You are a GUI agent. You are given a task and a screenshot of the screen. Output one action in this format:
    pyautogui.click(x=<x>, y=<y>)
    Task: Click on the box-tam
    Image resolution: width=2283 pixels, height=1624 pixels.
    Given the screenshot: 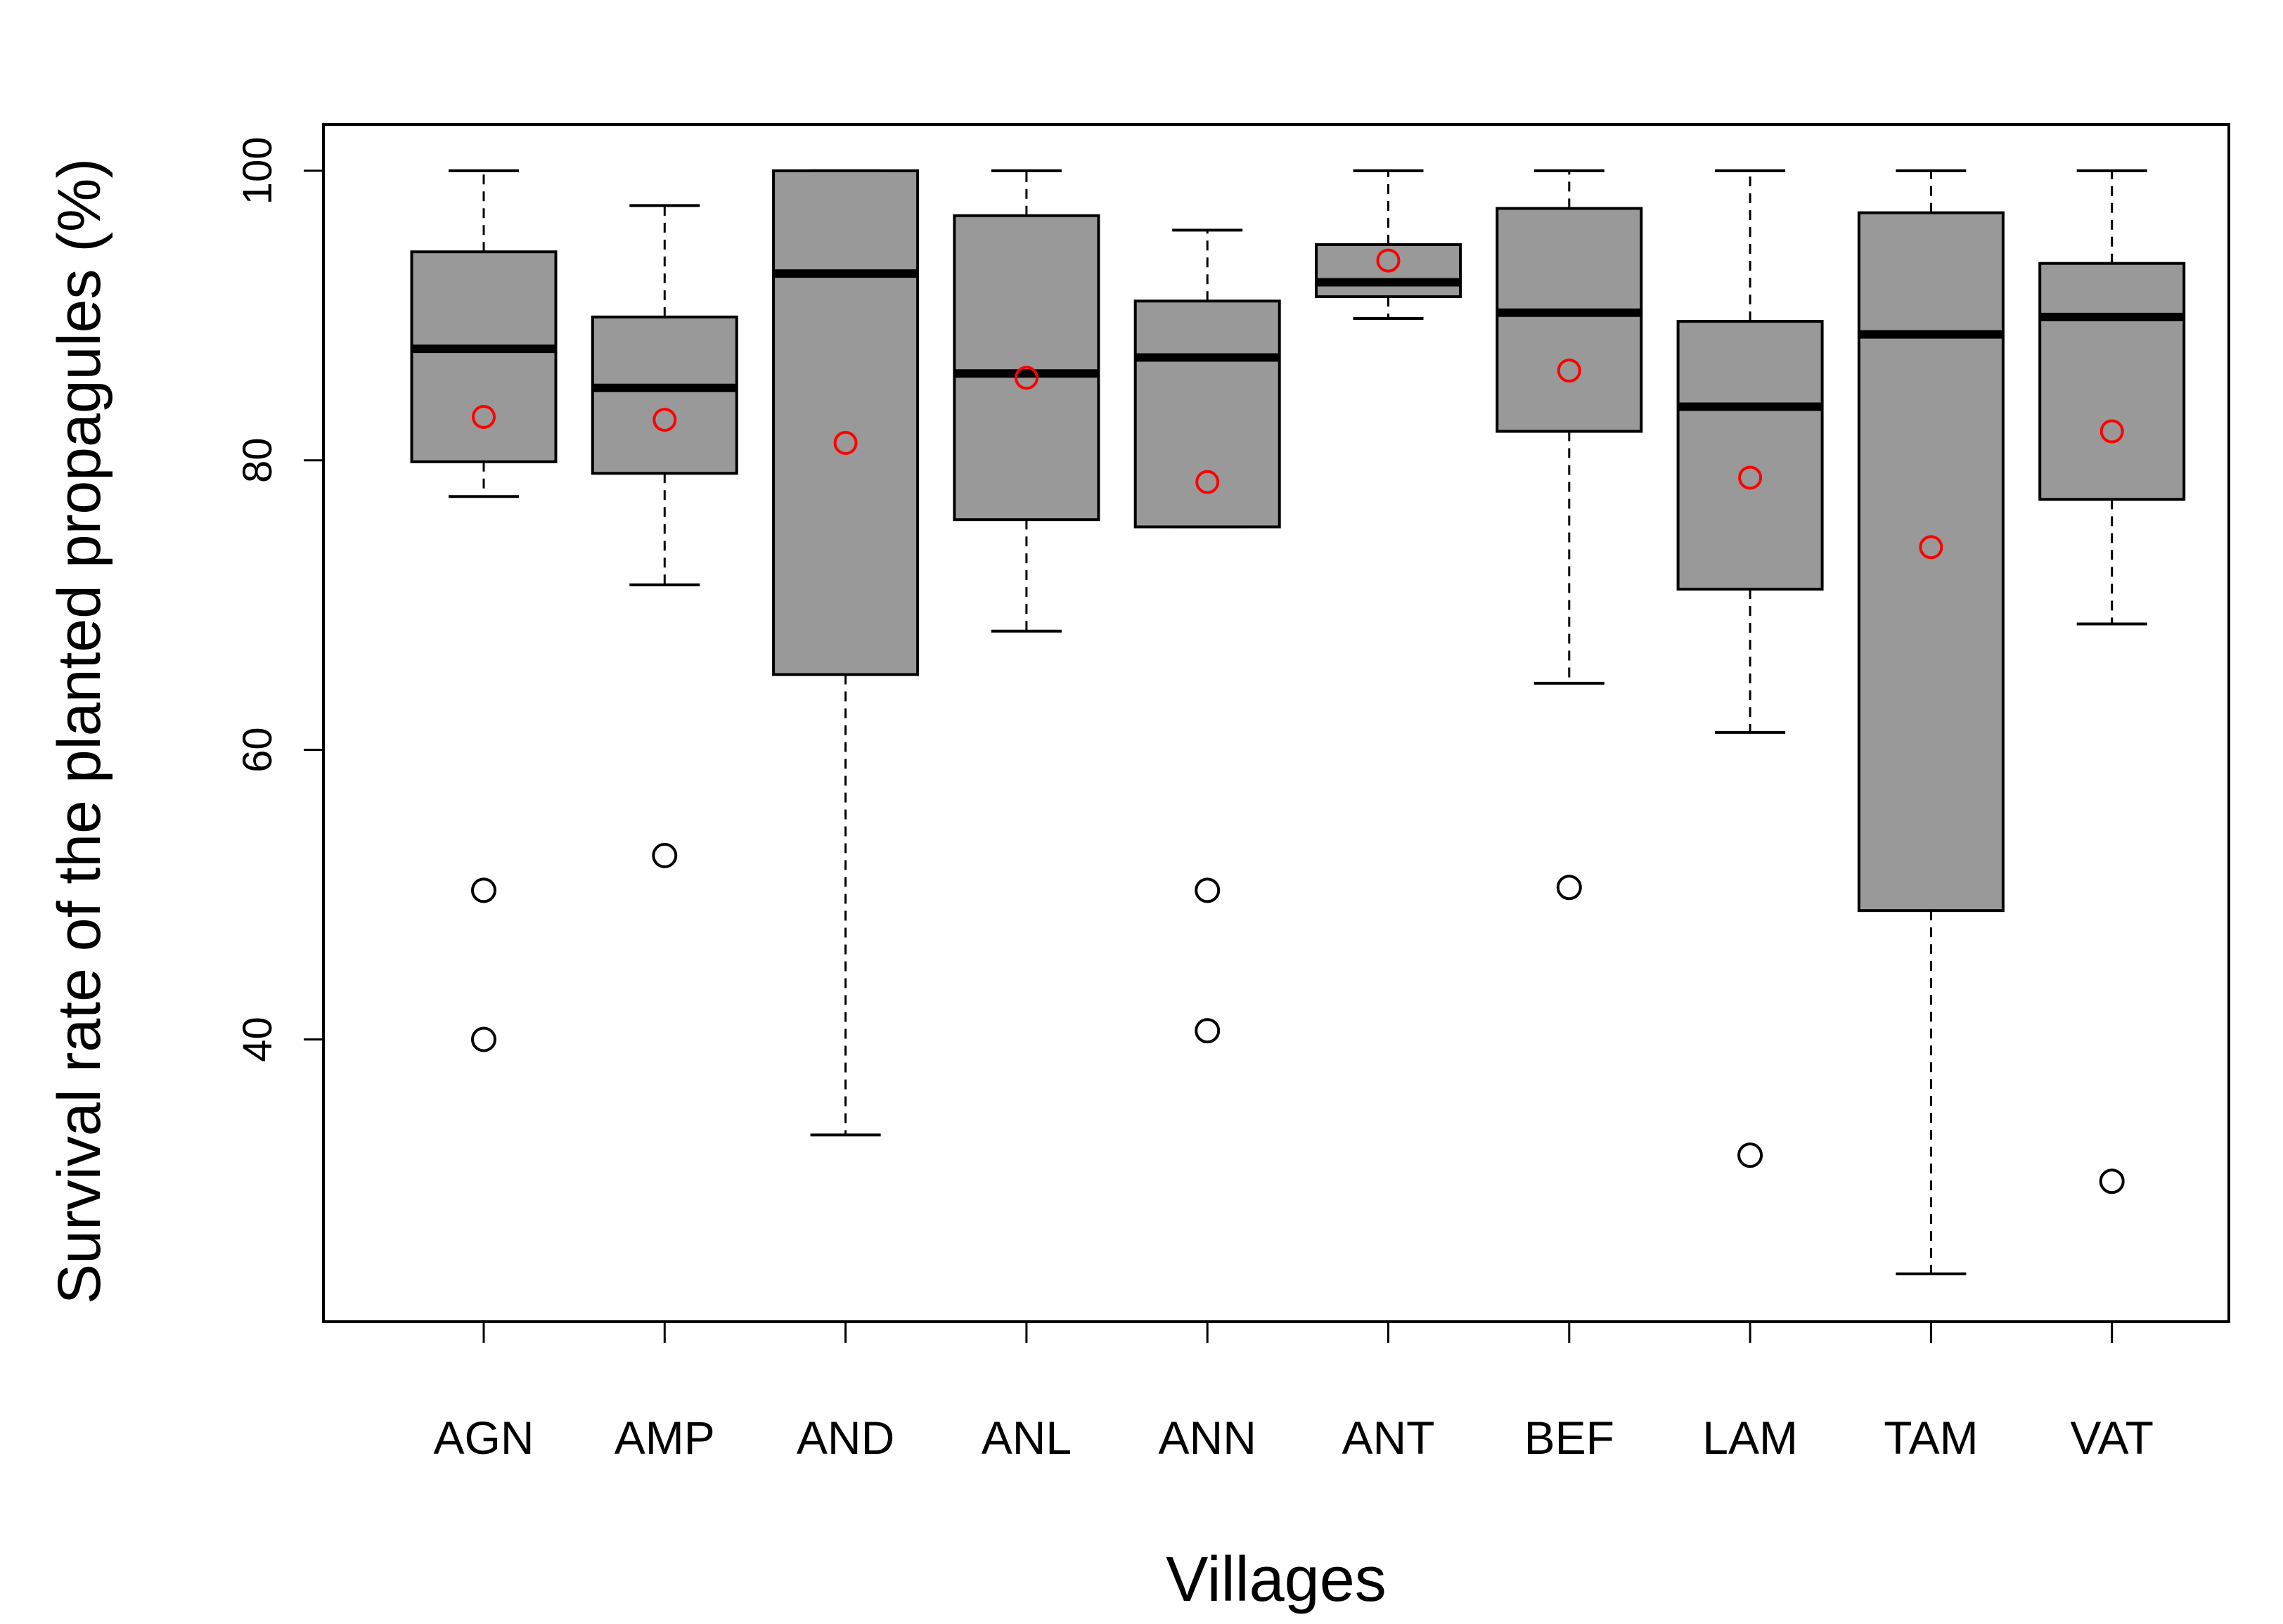 What is the action you would take?
    pyautogui.click(x=1931, y=722)
    